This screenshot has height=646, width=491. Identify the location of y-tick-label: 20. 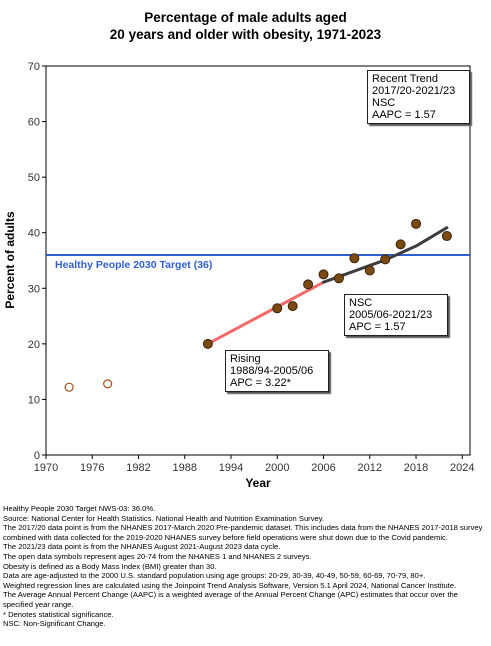
(34, 345).